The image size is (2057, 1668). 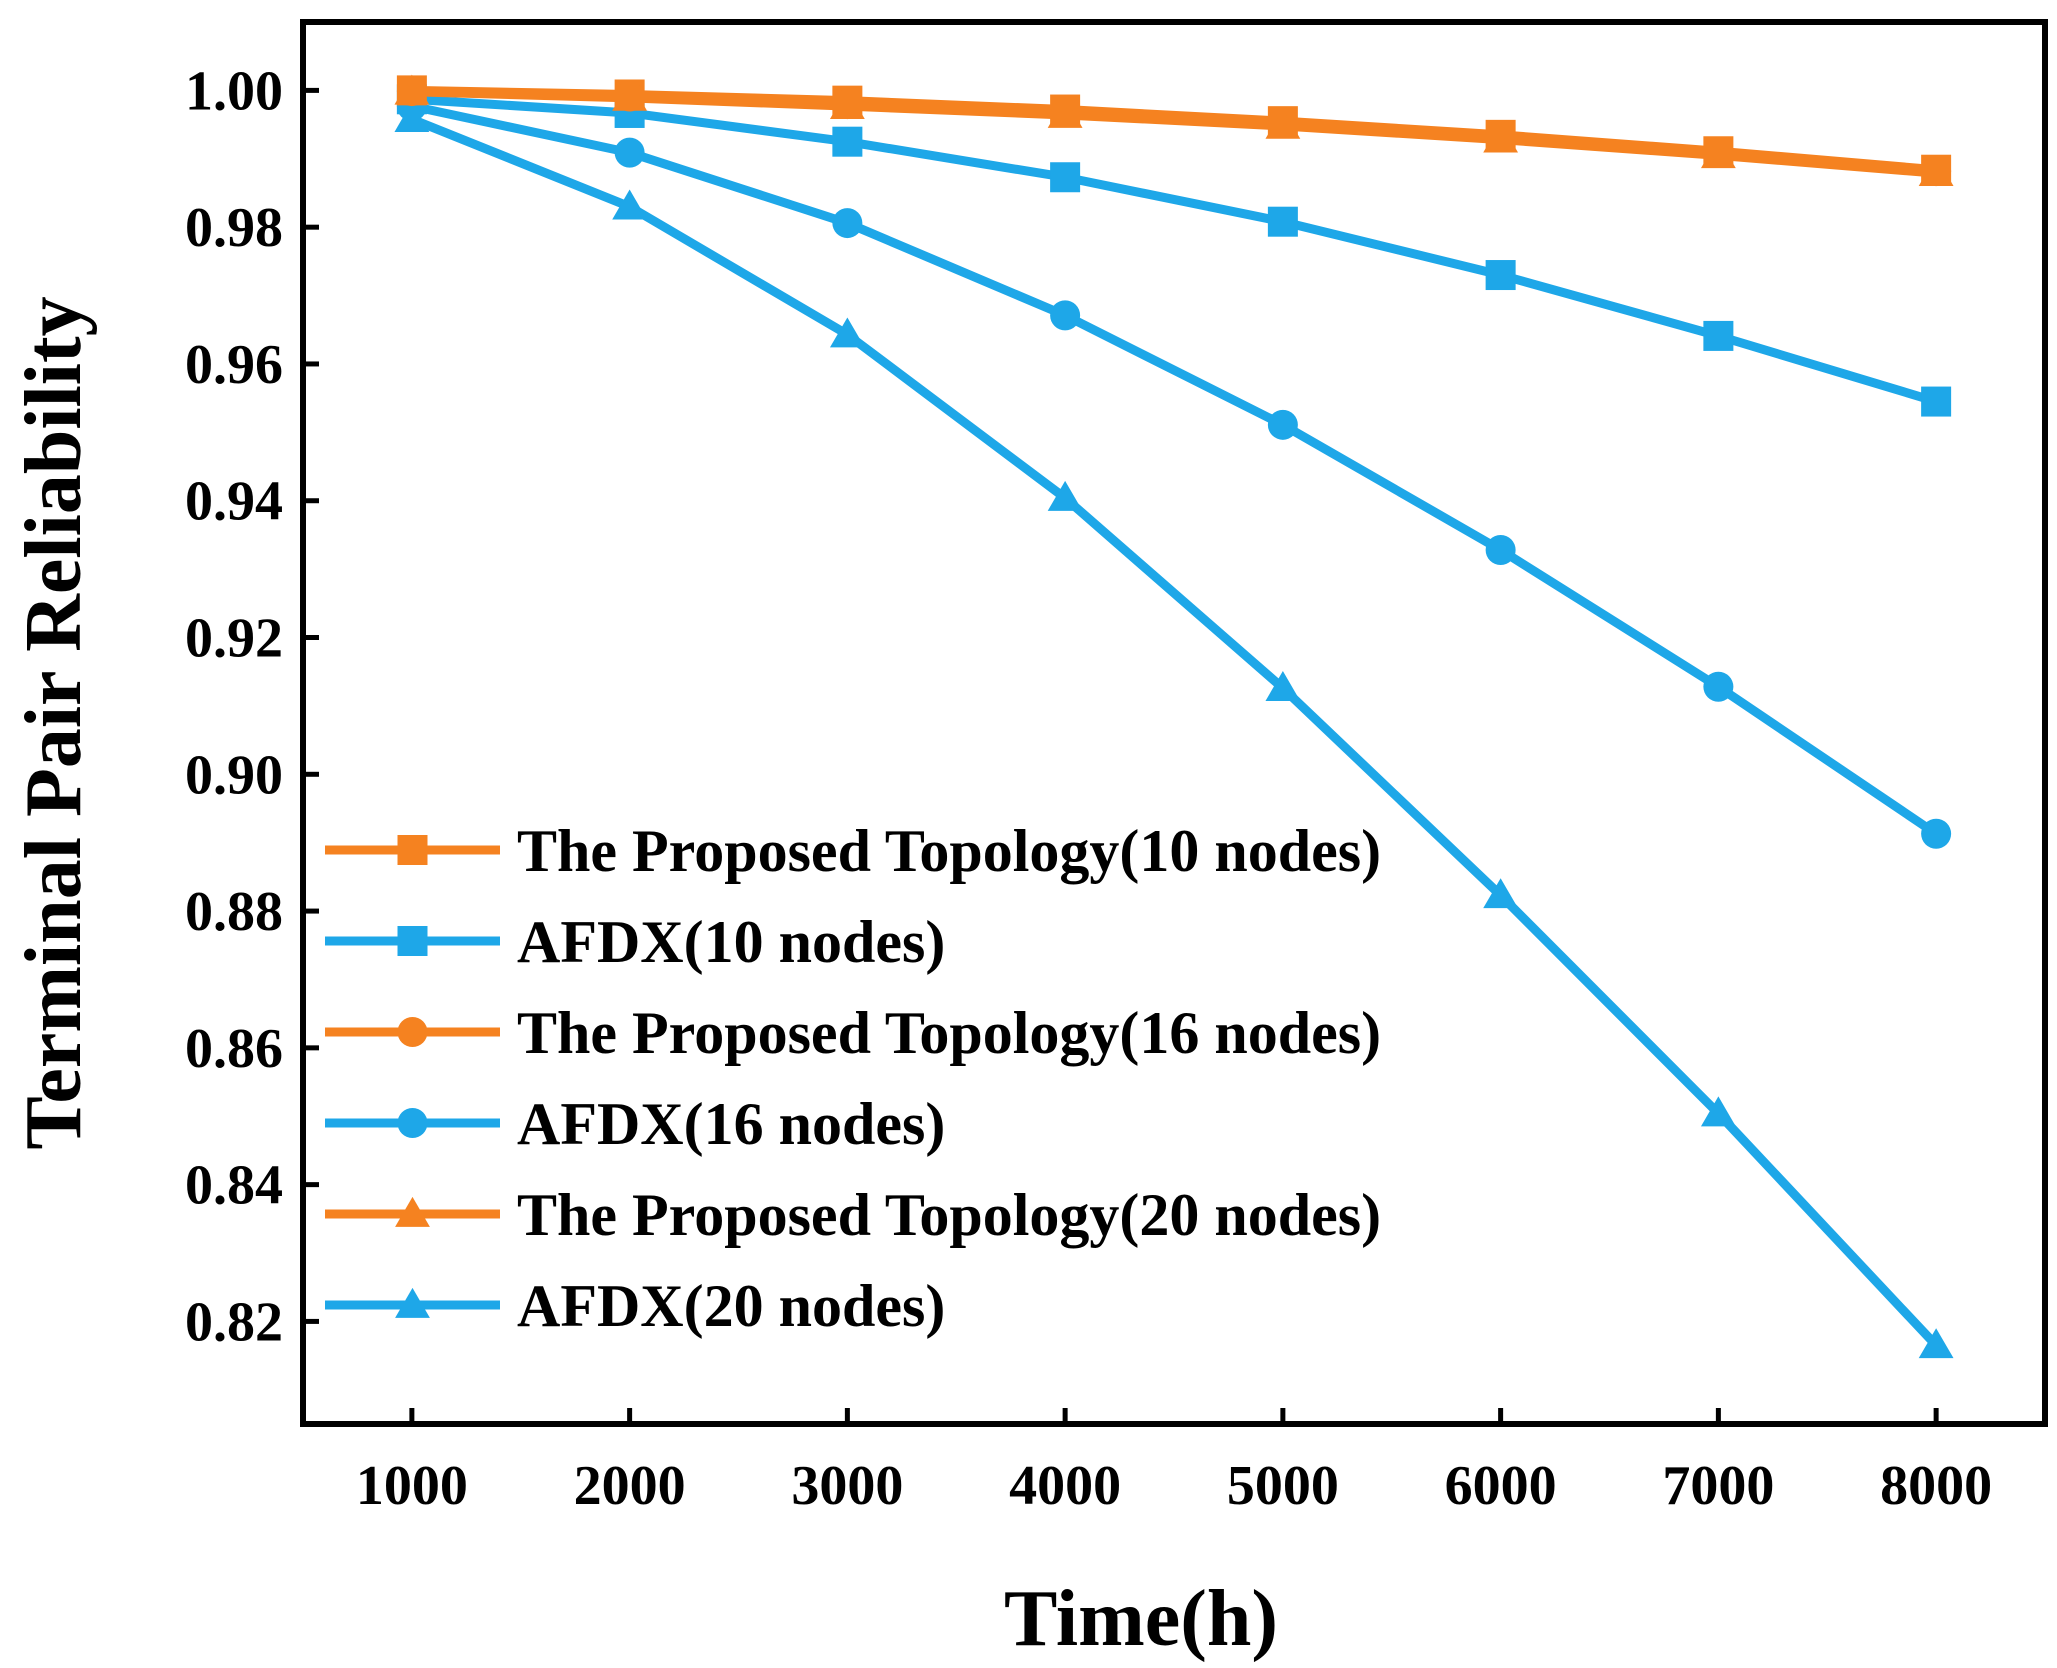 I want to click on legend-label: The Proposed Topology(16 nodes), so click(x=949, y=1033).